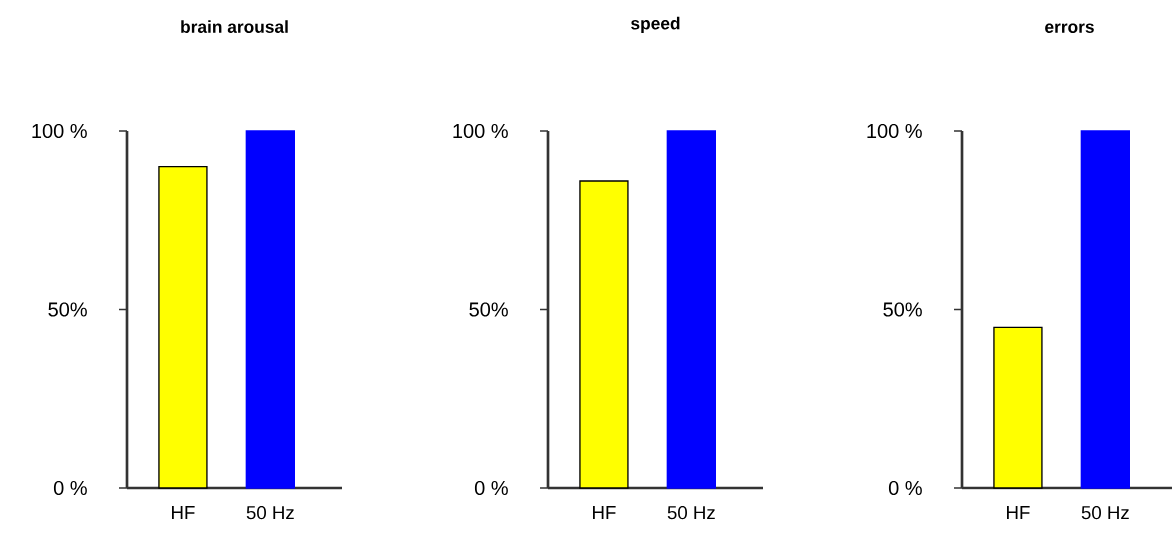 This screenshot has height=533, width=1172. What do you see at coordinates (1069, 28) in the screenshot?
I see `chart-title: errors` at bounding box center [1069, 28].